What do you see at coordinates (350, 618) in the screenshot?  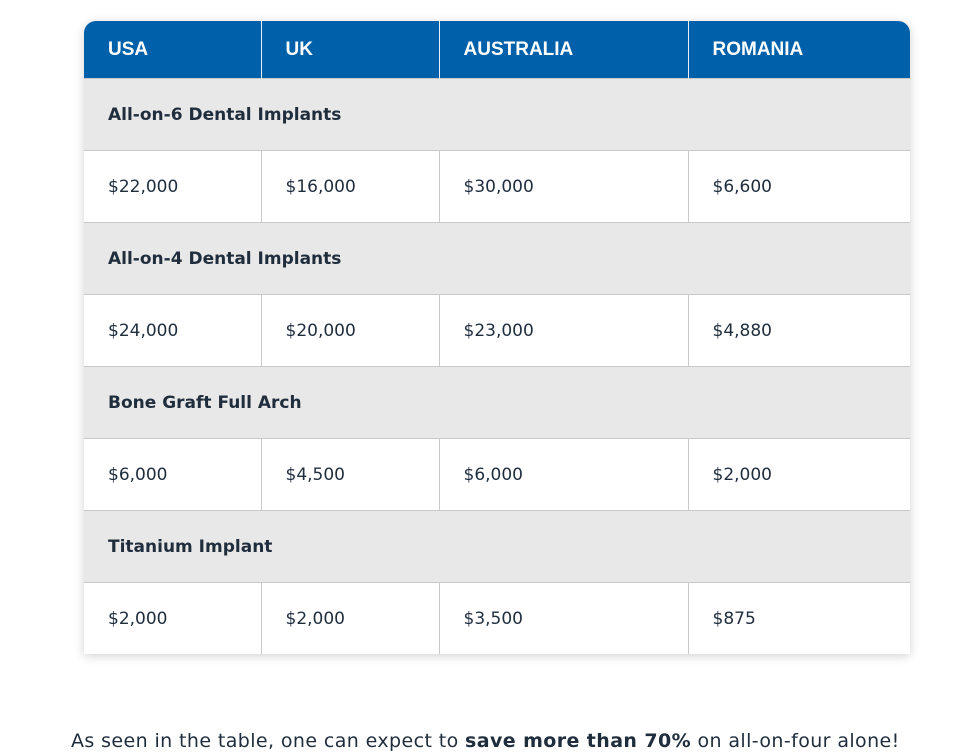 I see `price-cell-uk: $2,000` at bounding box center [350, 618].